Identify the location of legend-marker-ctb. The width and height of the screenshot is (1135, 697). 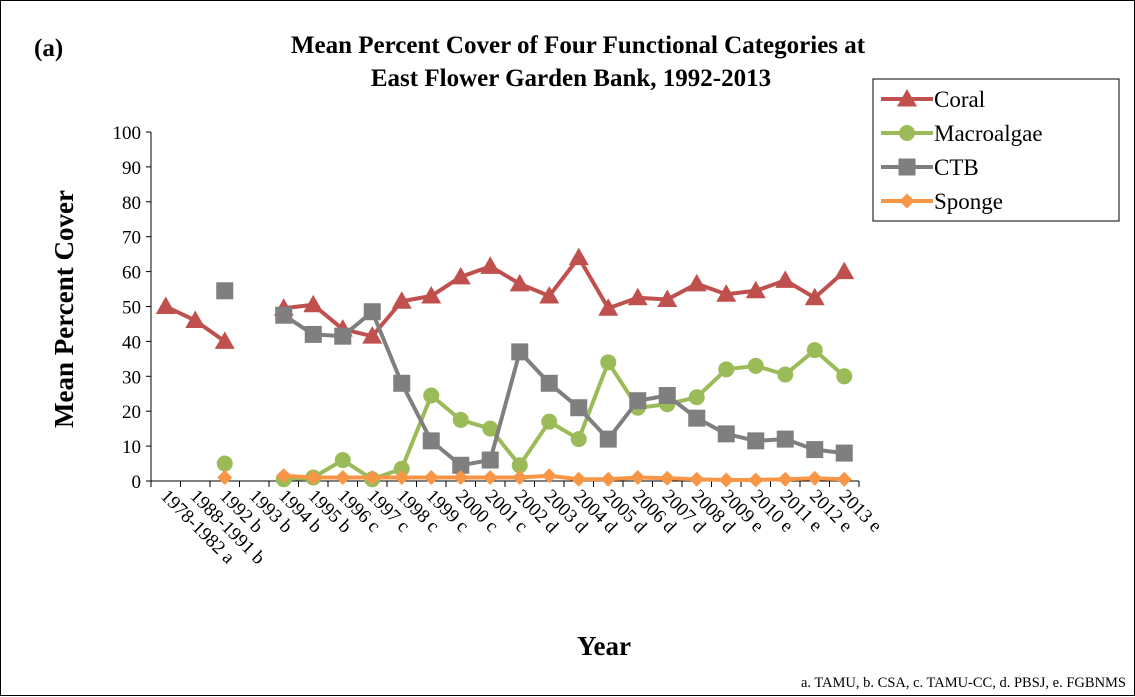
(907, 167).